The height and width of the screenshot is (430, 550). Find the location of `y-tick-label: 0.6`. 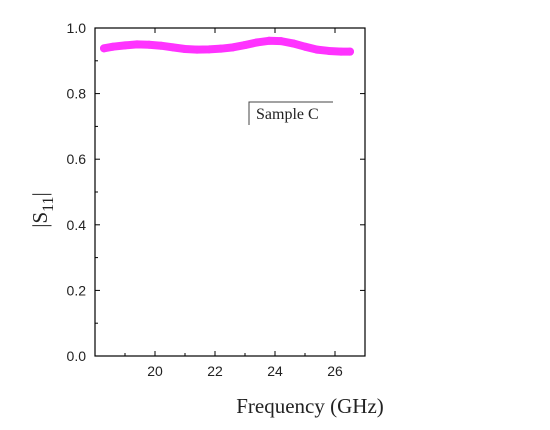

y-tick-label: 0.6 is located at coordinates (77, 159).